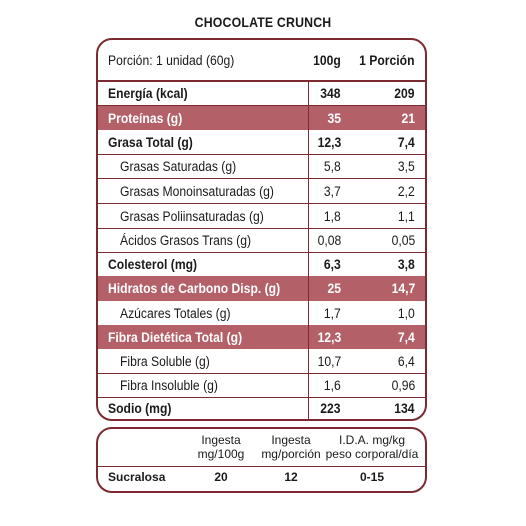 Image resolution: width=526 pixels, height=526 pixels. What do you see at coordinates (334, 118) in the screenshot?
I see `row-value-100g: 35` at bounding box center [334, 118].